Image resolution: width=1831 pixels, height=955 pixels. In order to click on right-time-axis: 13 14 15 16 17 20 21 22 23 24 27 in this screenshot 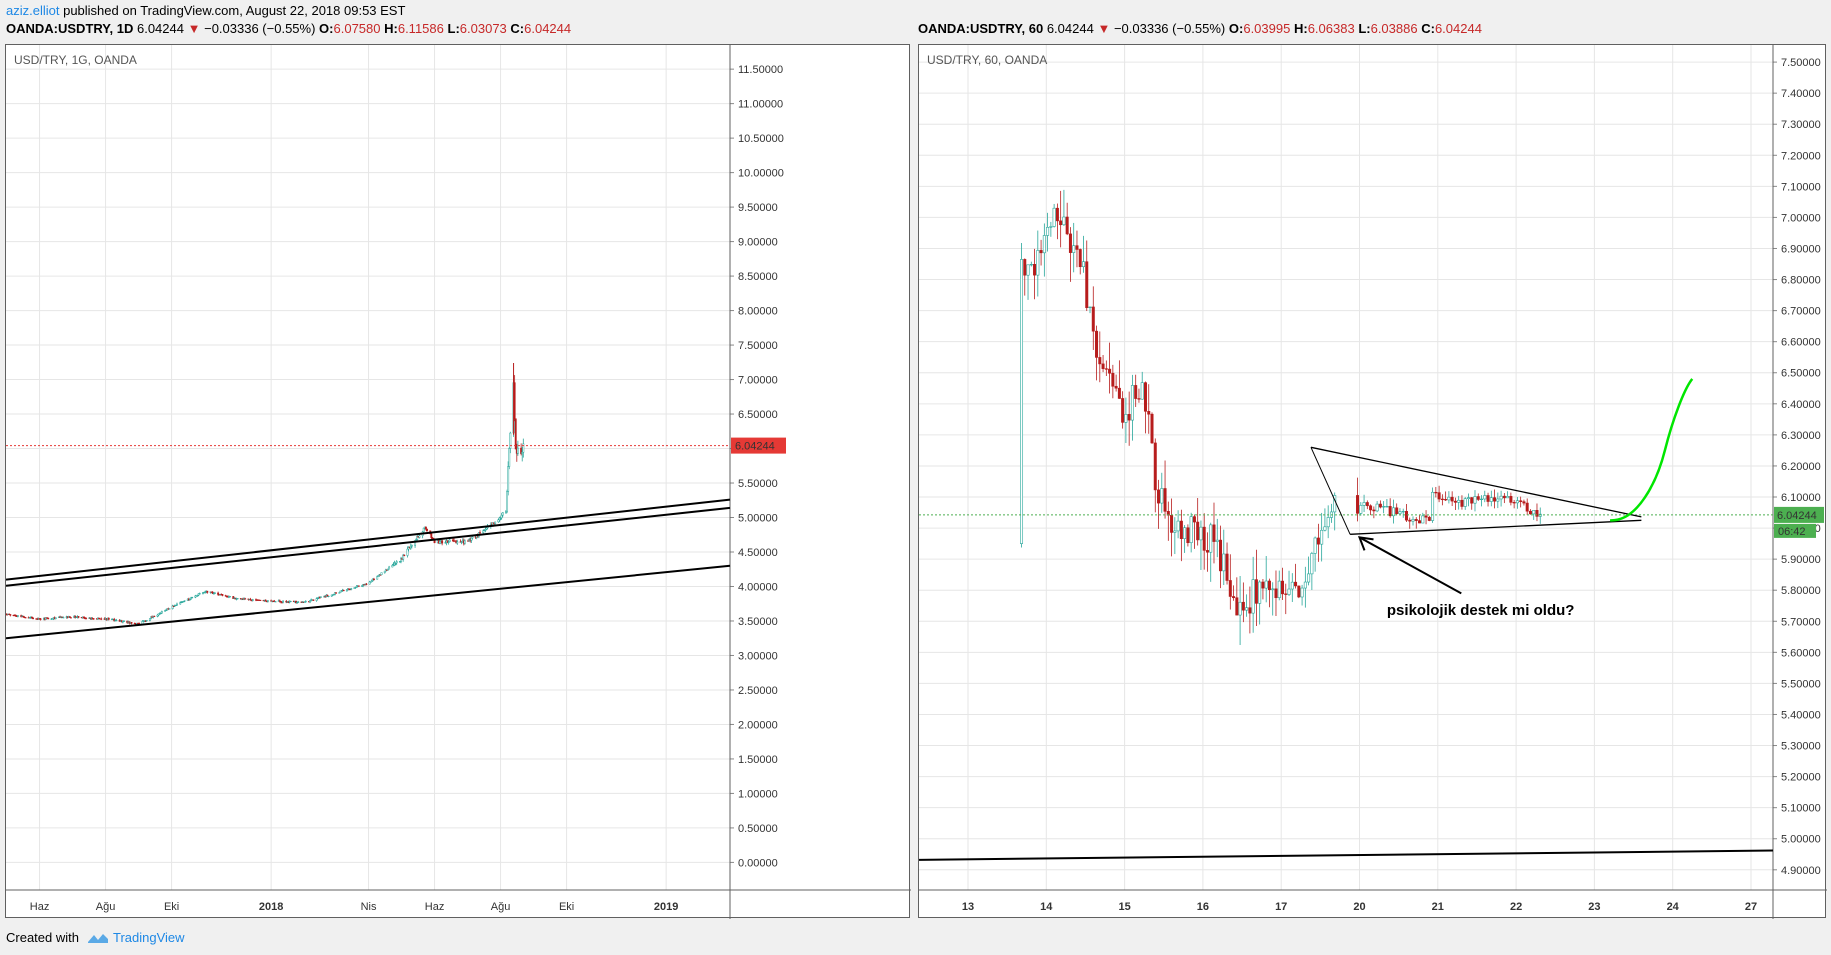, I will do `click(1359, 907)`.